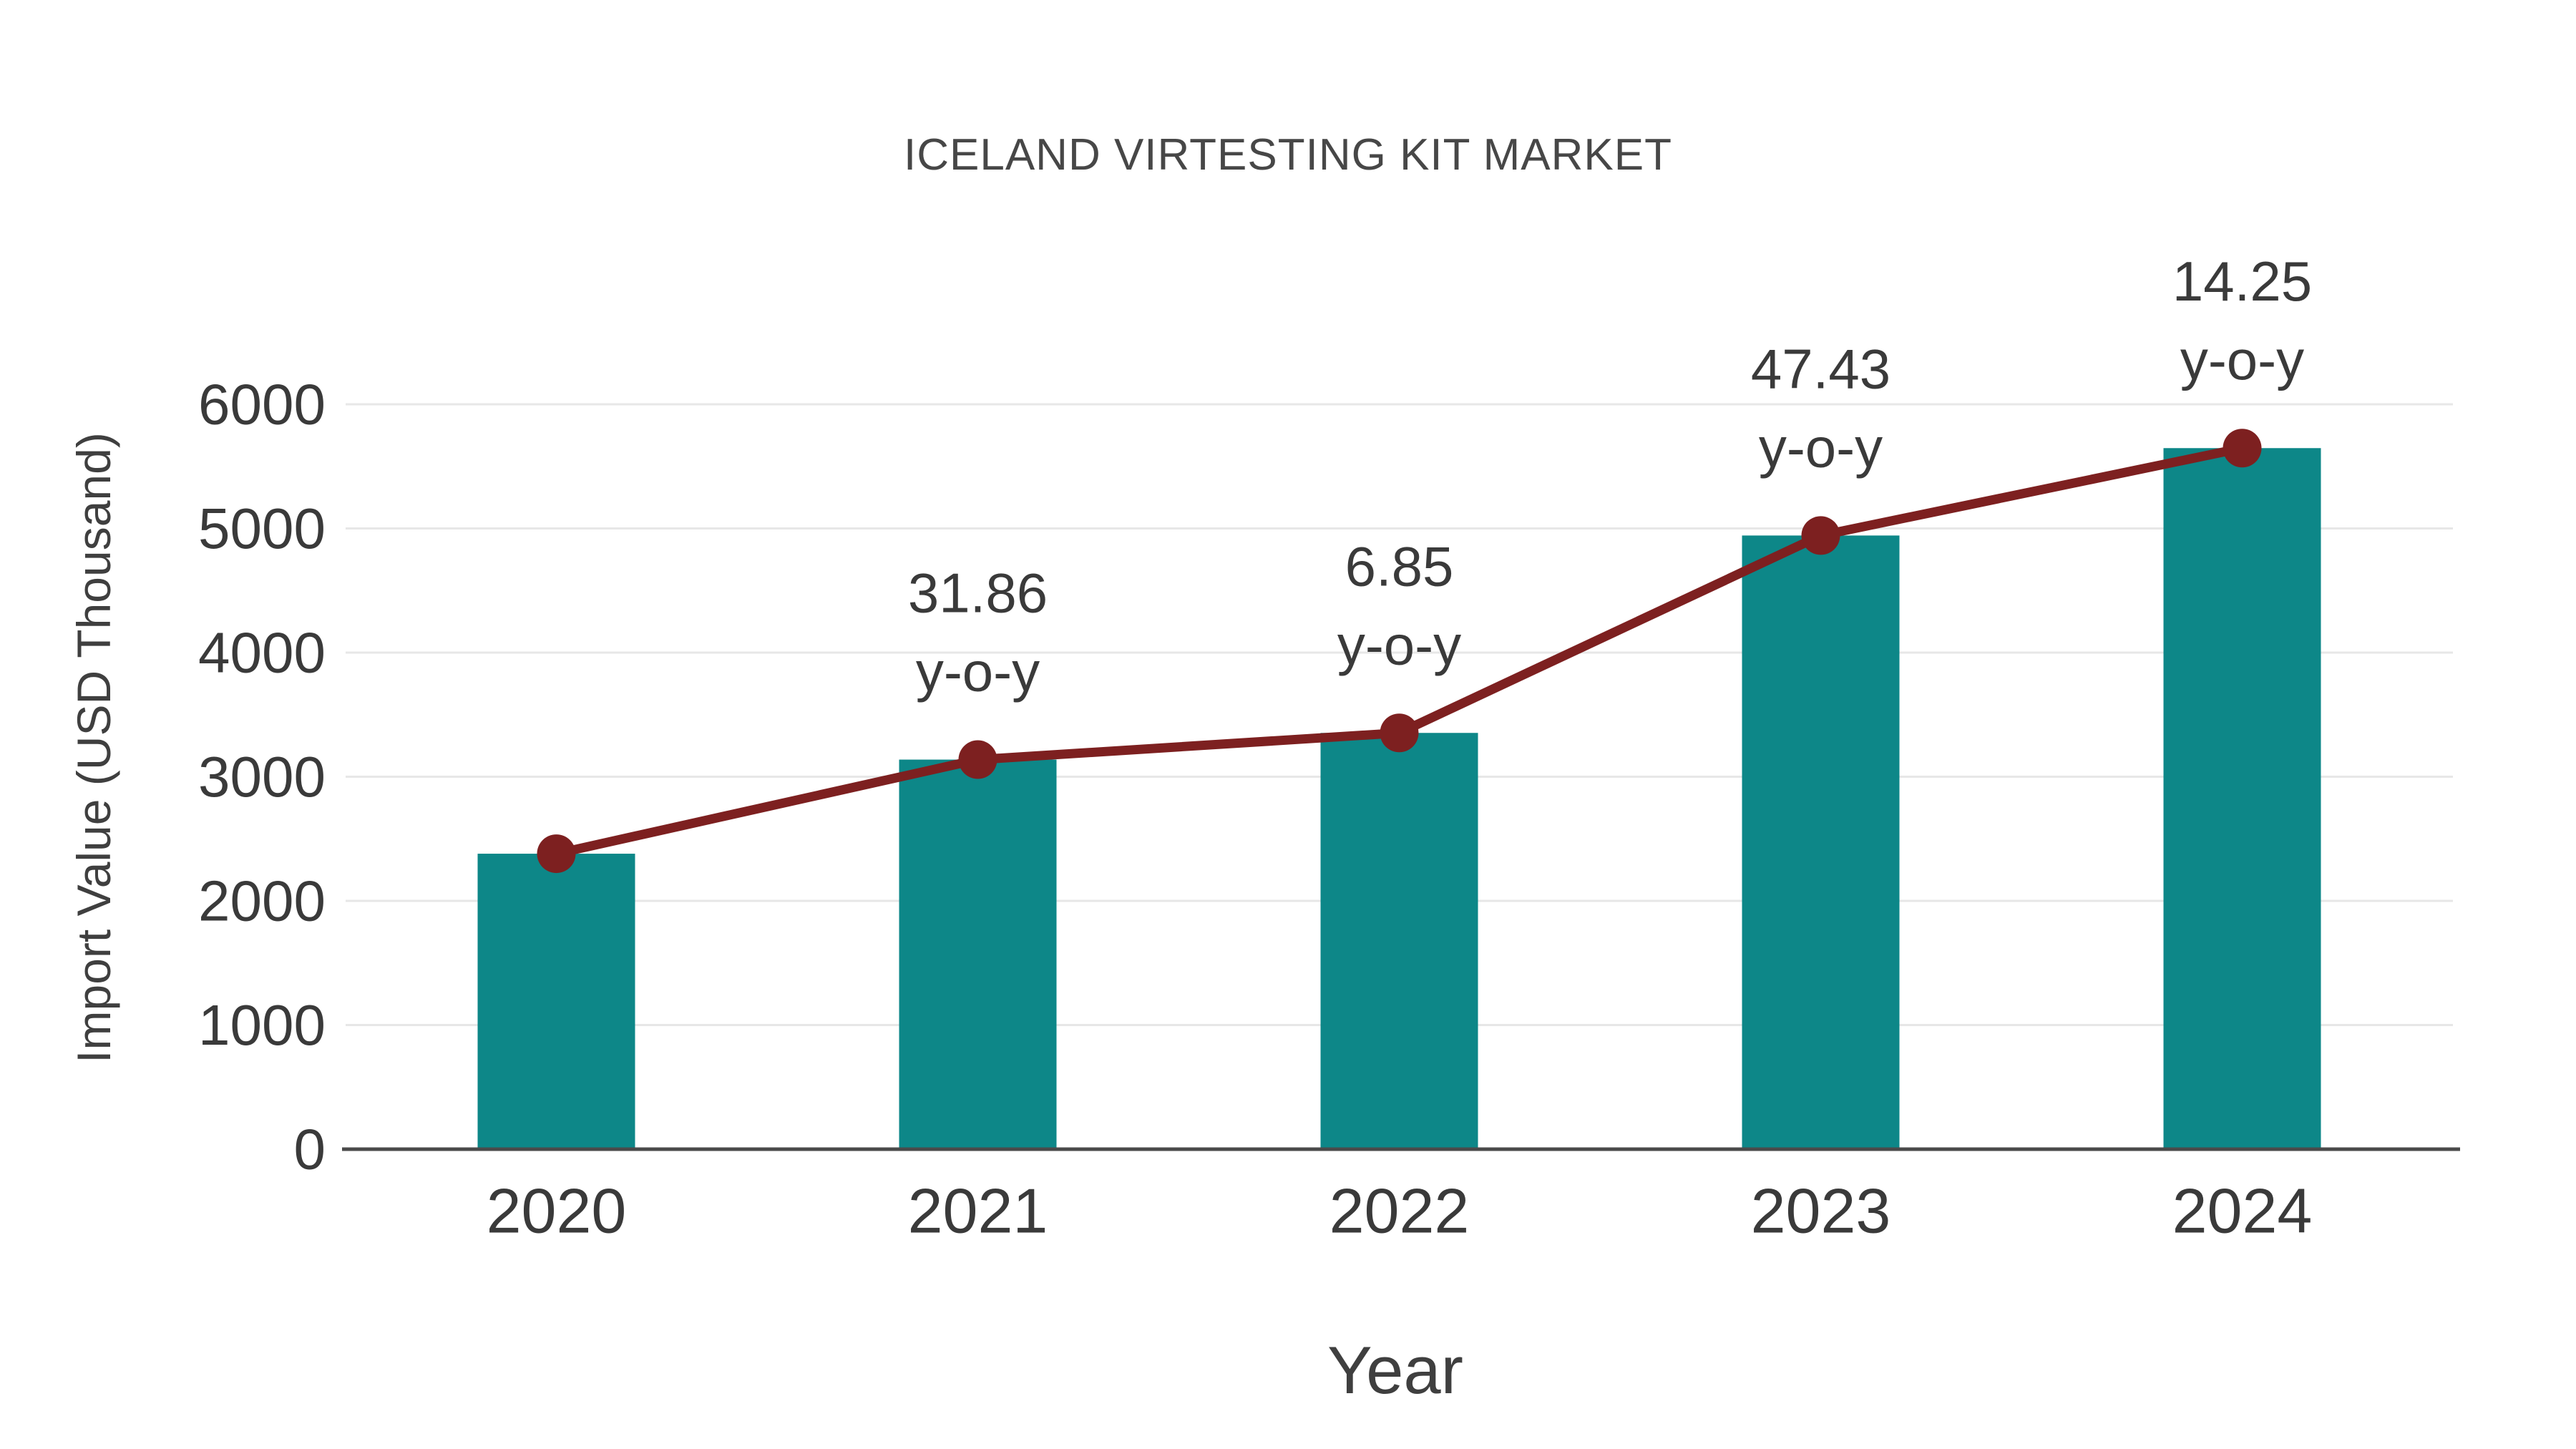 The height and width of the screenshot is (1449, 2576). I want to click on y-tick-label-6000: 6000, so click(262, 404).